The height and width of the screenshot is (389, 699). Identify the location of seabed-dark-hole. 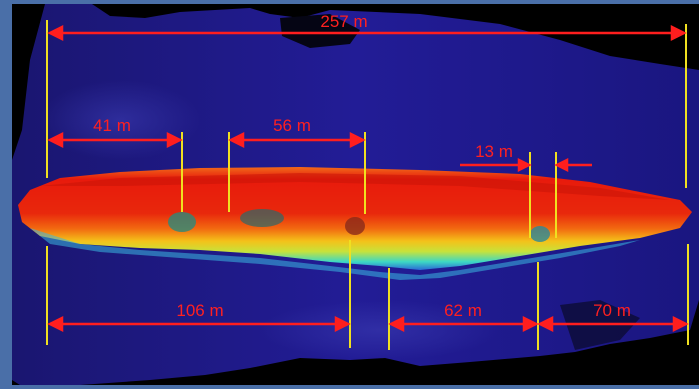
(320, 31).